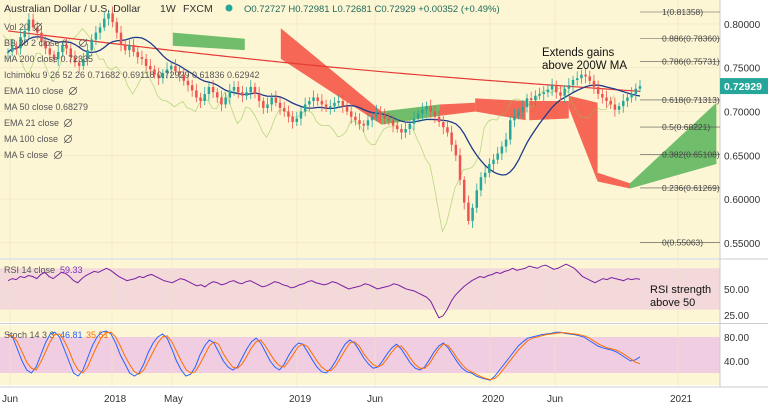  What do you see at coordinates (555, 399) in the screenshot?
I see `x-tick-label: Jun` at bounding box center [555, 399].